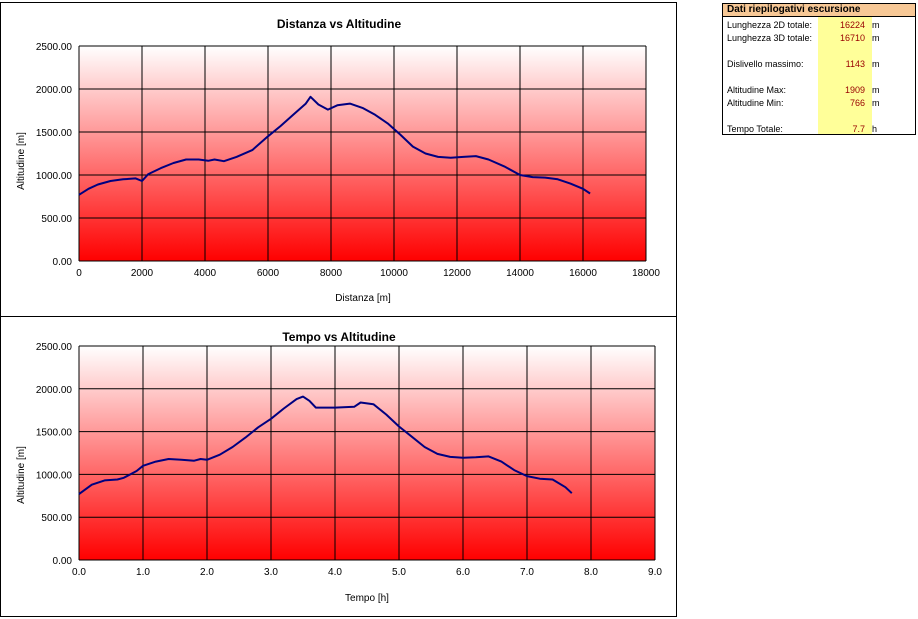 The height and width of the screenshot is (619, 918). Describe the element at coordinates (79, 273) in the screenshot. I see `x-tick-label: 0` at that location.